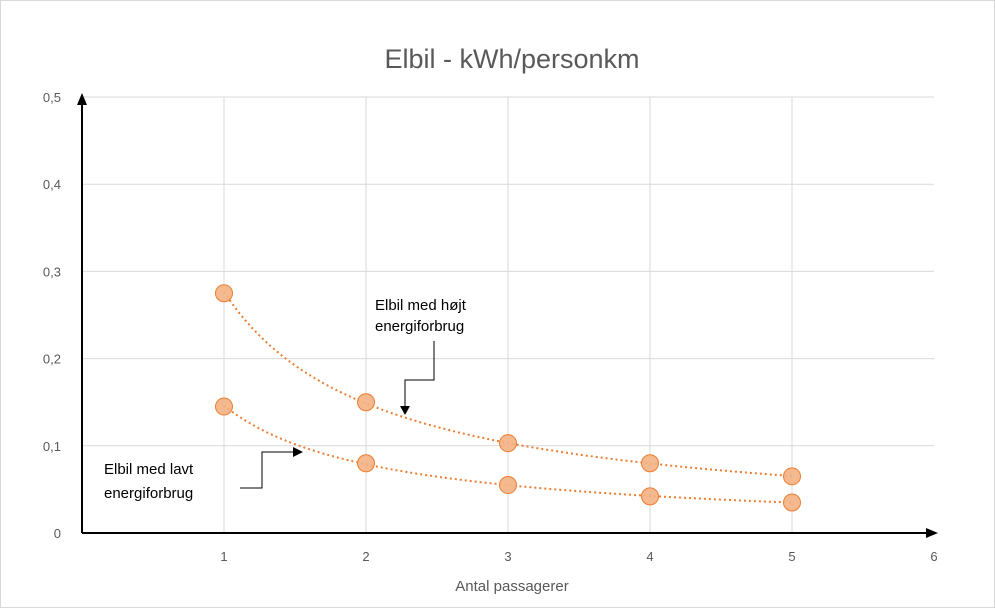  What do you see at coordinates (507, 556) in the screenshot?
I see `x-tick-label: 3` at bounding box center [507, 556].